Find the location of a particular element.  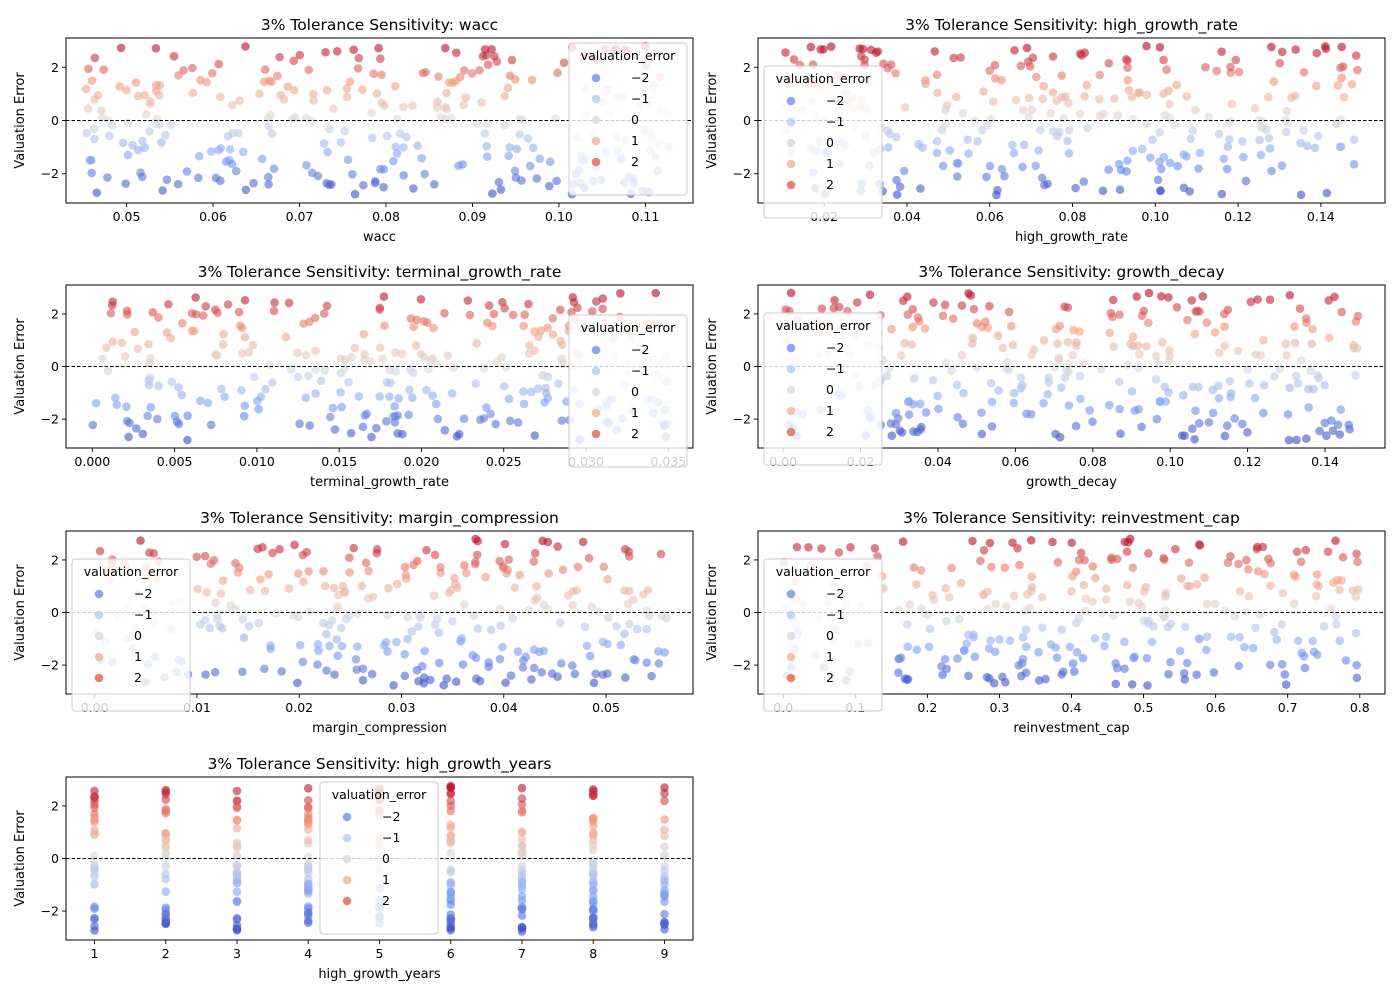

legend-marker is located at coordinates (347, 838).